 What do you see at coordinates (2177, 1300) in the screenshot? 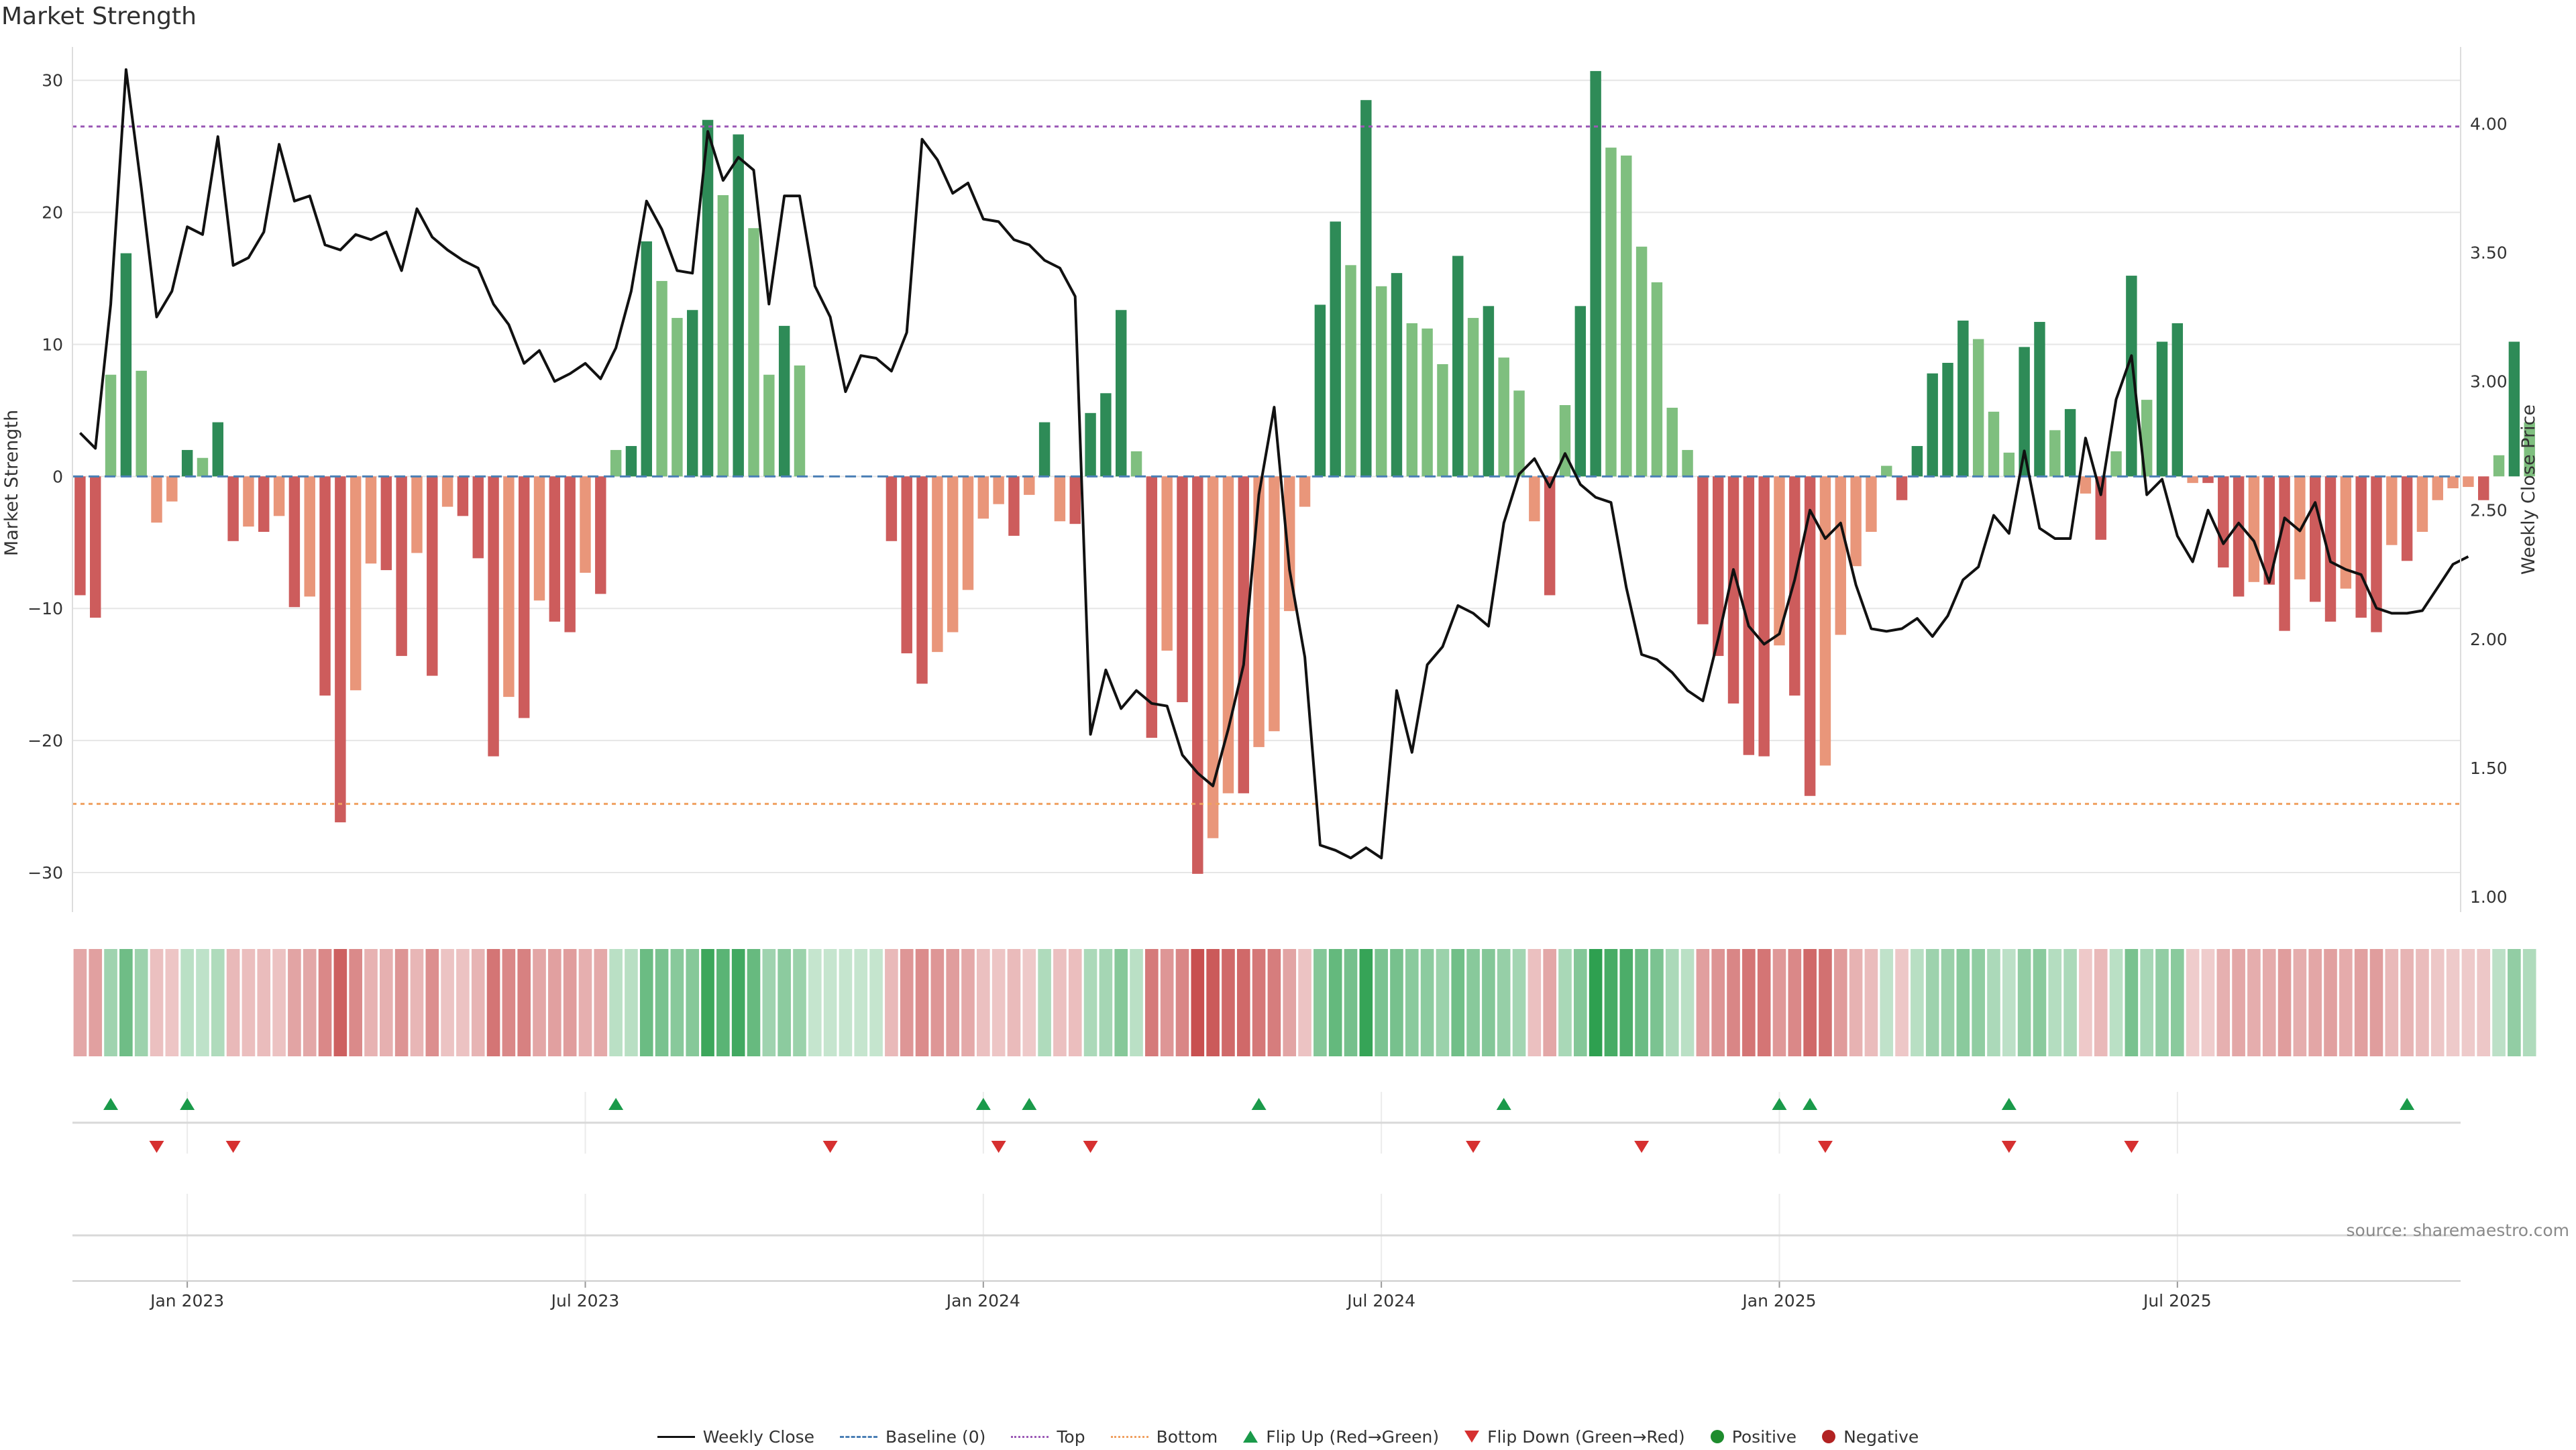
I see `x-tick-label: Jul 2025` at bounding box center [2177, 1300].